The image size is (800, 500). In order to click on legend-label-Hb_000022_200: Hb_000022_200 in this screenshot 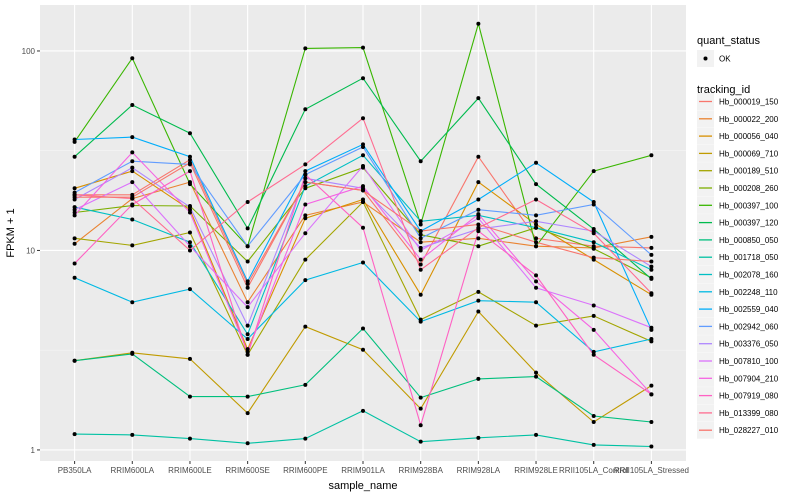, I will do `click(749, 119)`.